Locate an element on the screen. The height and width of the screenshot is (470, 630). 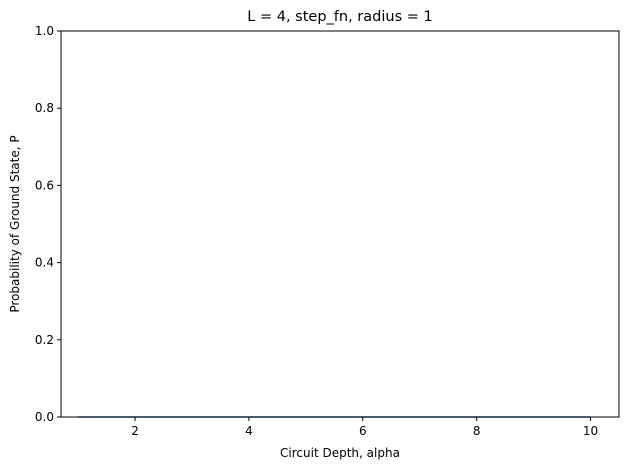
x-axis-label: Circuit Depth, alpha is located at coordinates (340, 453).